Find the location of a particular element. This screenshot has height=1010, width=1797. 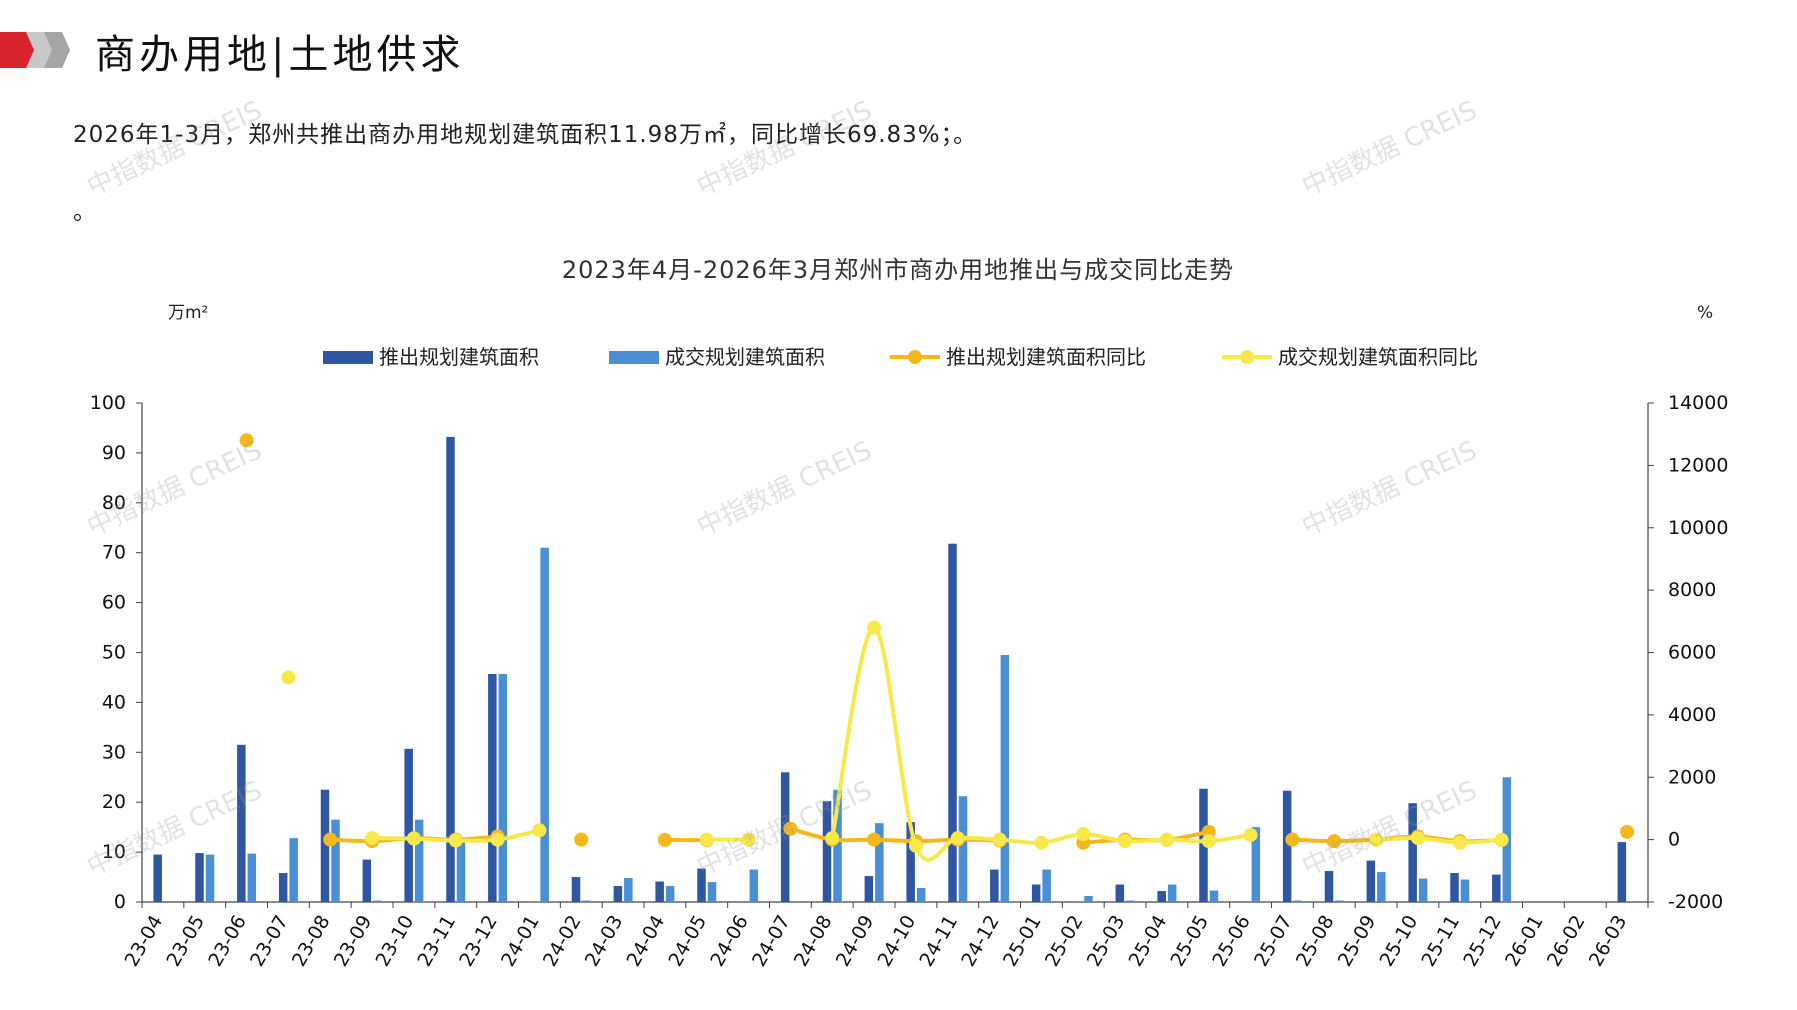

x-tick-label: 24-02 is located at coordinates (562, 941).